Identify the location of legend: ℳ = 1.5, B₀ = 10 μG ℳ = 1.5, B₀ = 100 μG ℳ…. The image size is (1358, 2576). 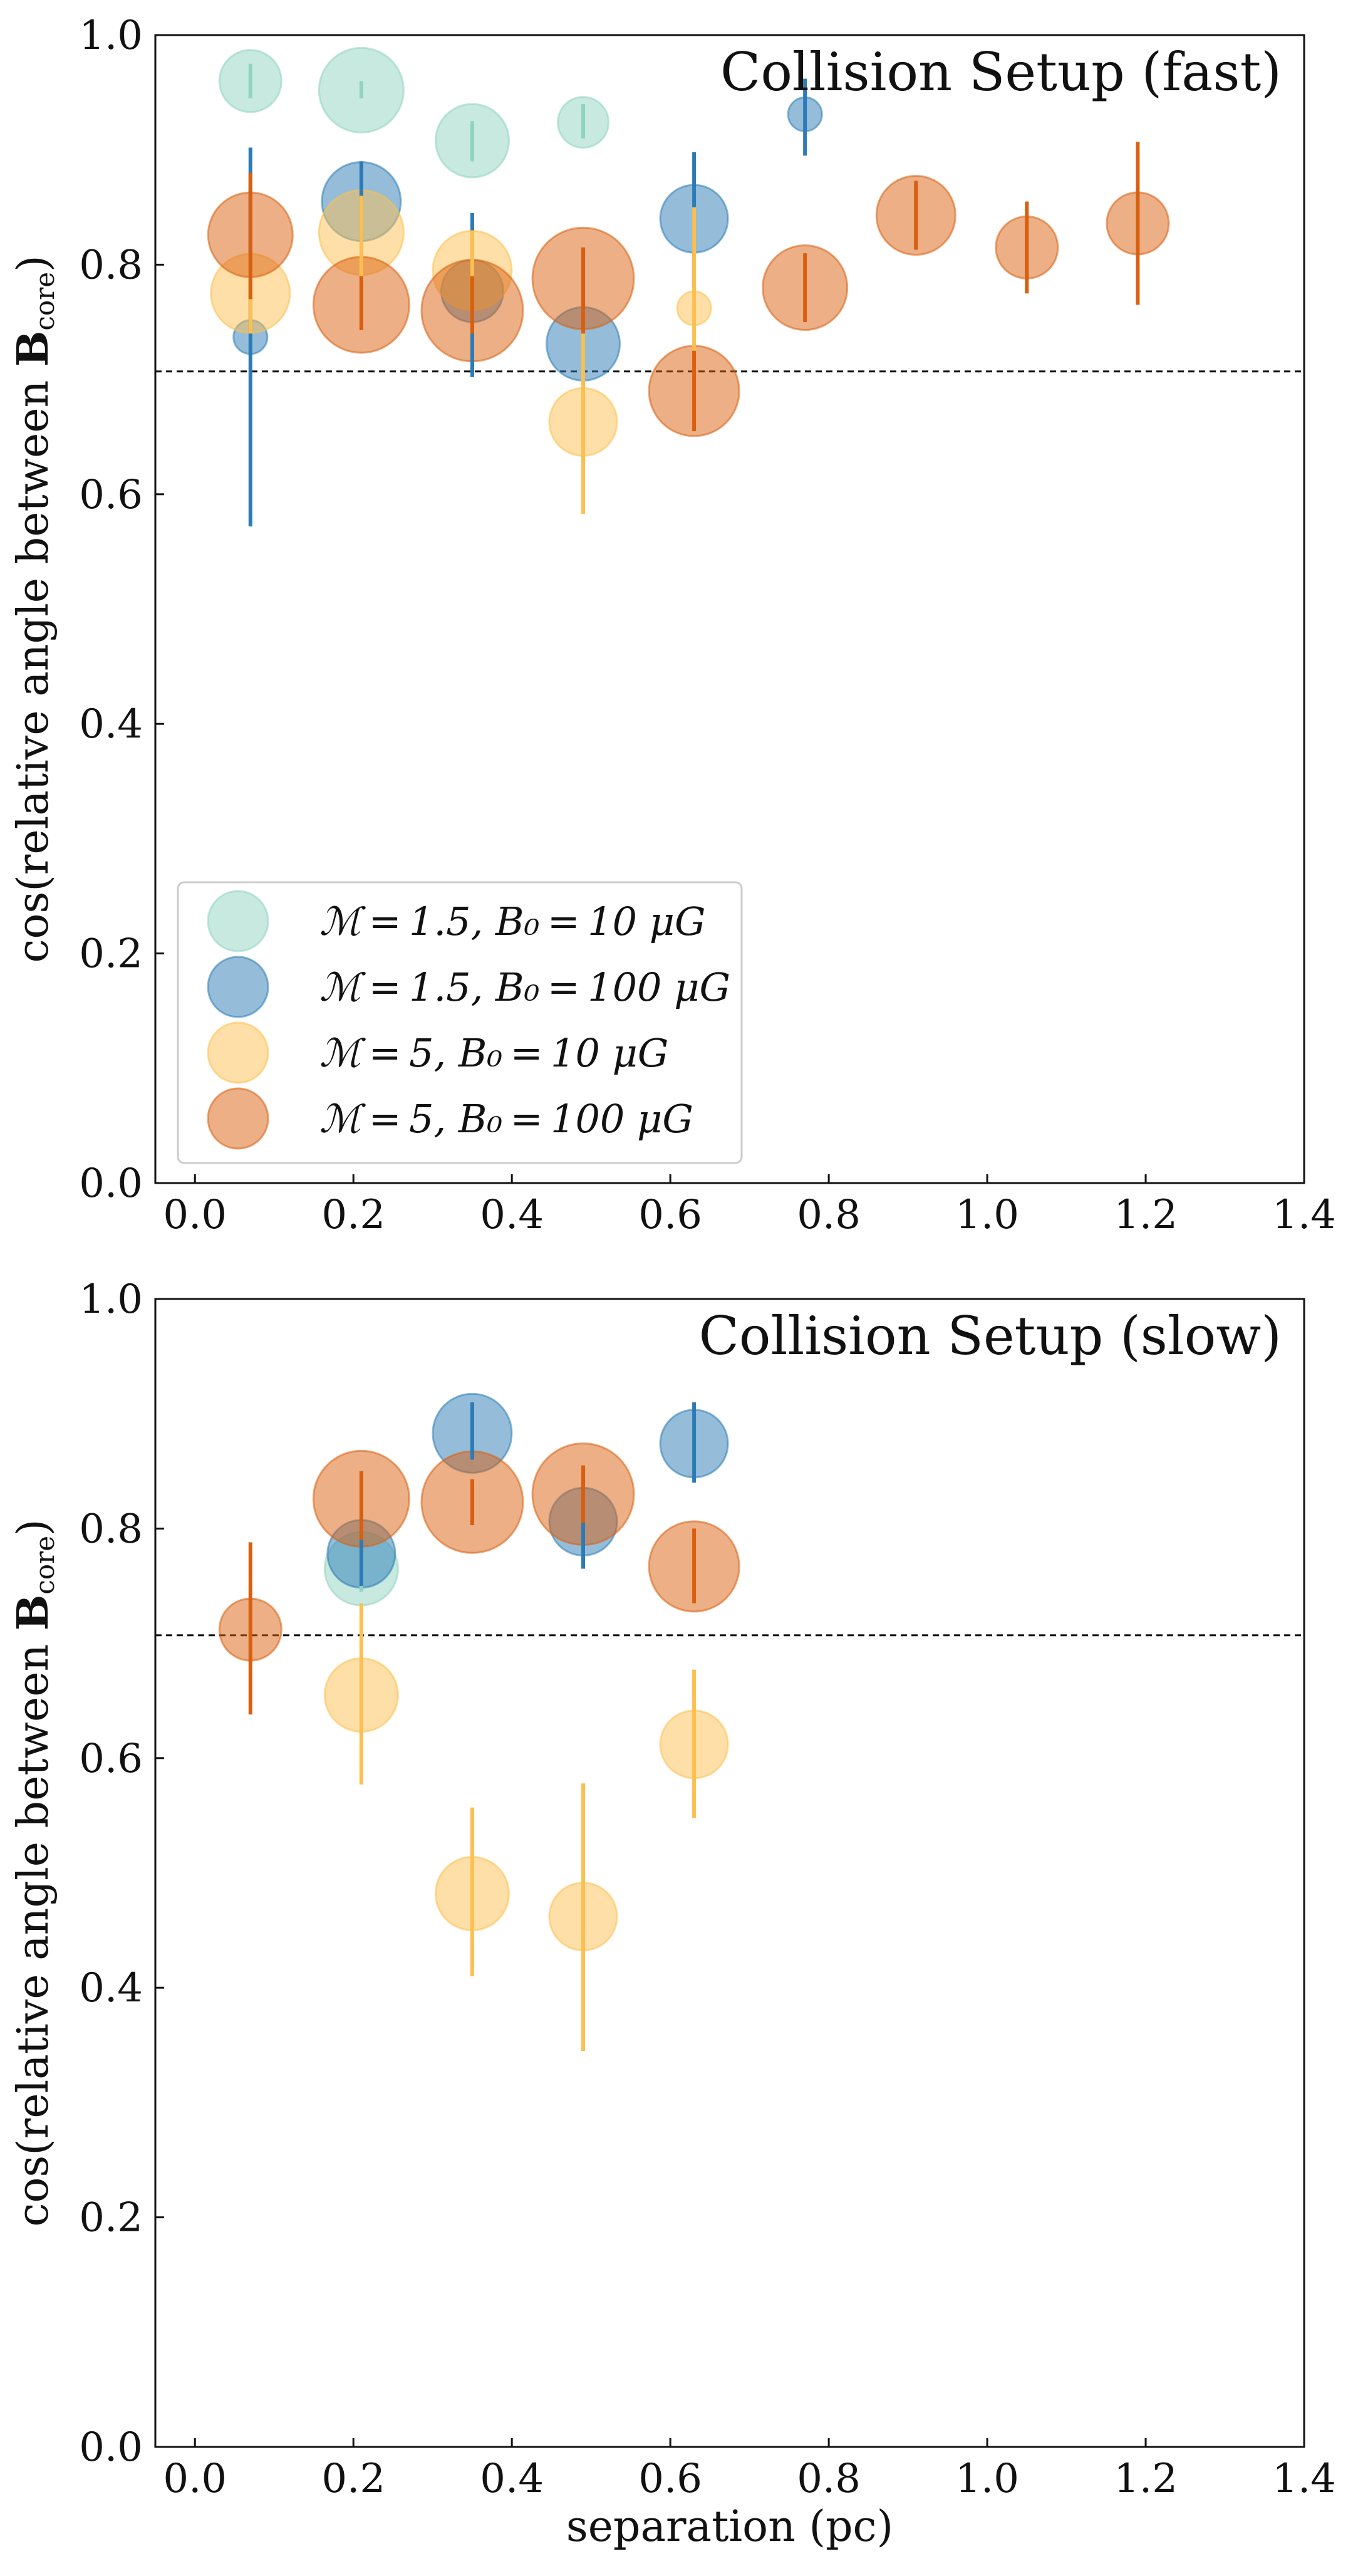
(460, 1022).